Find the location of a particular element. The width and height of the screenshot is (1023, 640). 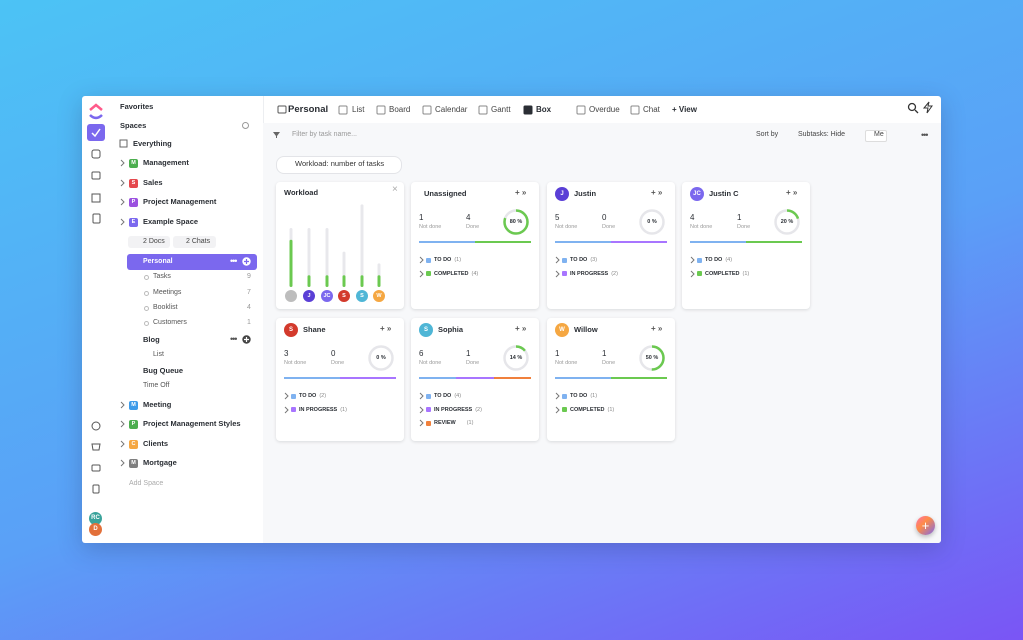

view-tab: Board is located at coordinates (400, 109).